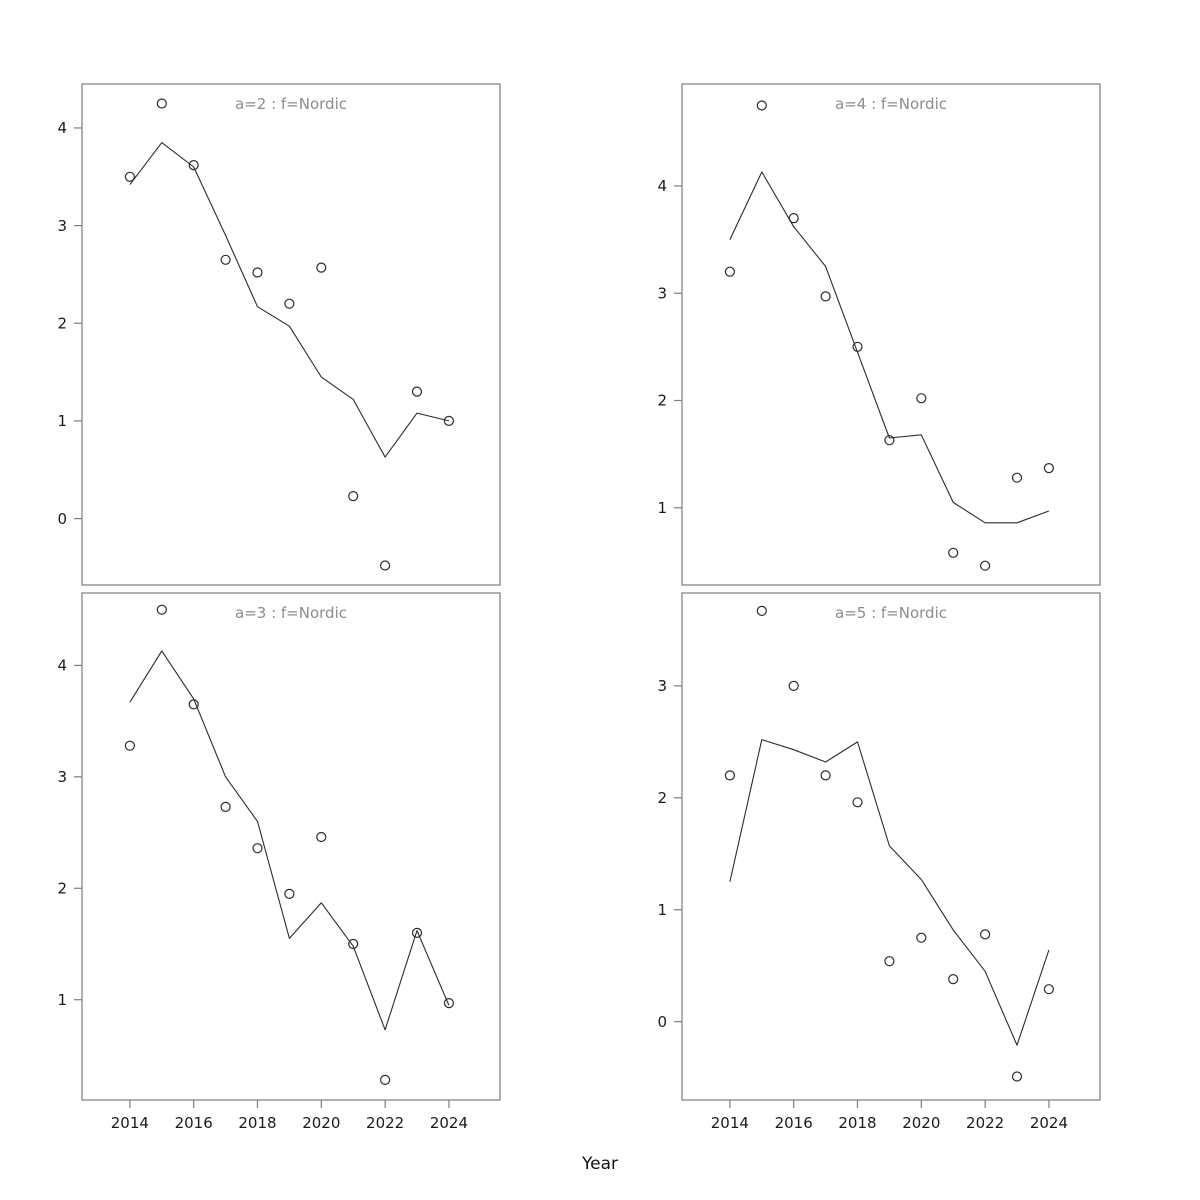  What do you see at coordinates (891, 613) in the screenshot?
I see `panel-title: a=5 : f=Nordic` at bounding box center [891, 613].